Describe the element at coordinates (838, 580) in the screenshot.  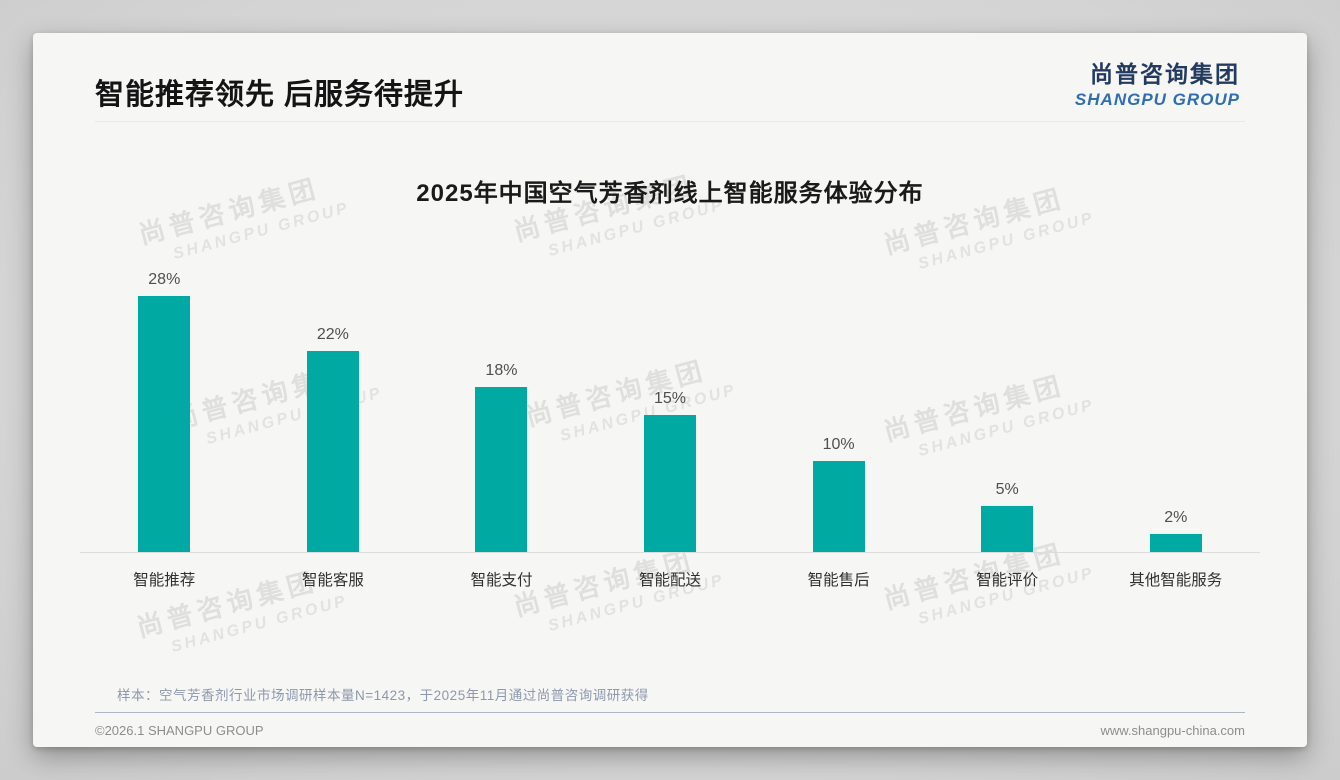
I see `category-label: 智能售后` at that location.